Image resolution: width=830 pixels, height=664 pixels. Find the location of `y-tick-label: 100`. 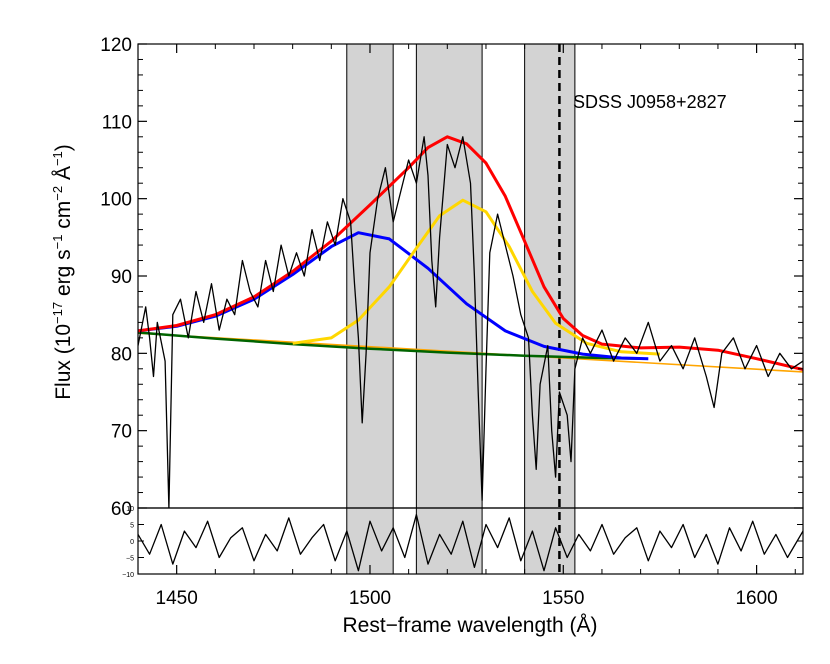

y-tick-label: 100 is located at coordinates (116, 200).